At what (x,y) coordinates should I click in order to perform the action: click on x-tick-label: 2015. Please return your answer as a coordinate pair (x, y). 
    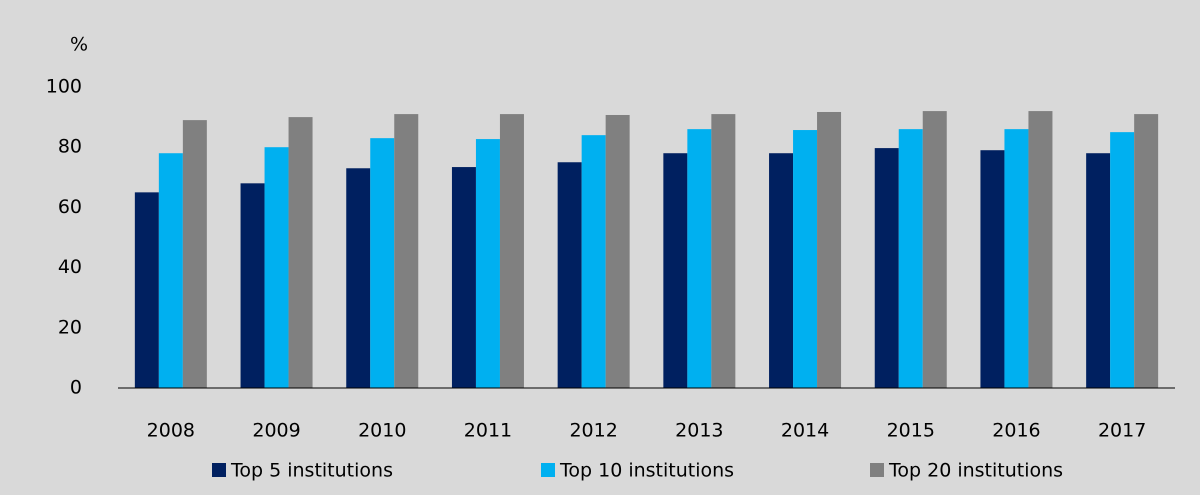
    Looking at the image, I should click on (911, 431).